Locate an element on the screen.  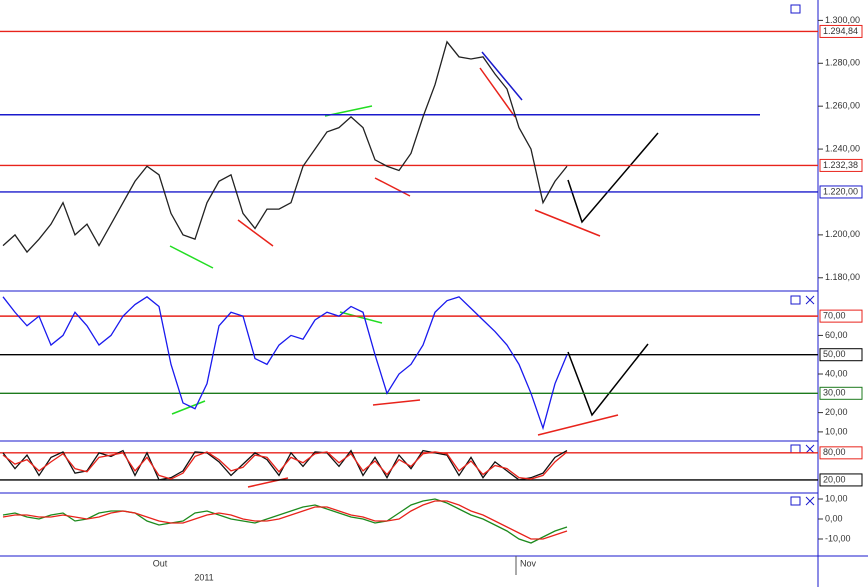
level-label: 1.232,38 is located at coordinates (840, 165).